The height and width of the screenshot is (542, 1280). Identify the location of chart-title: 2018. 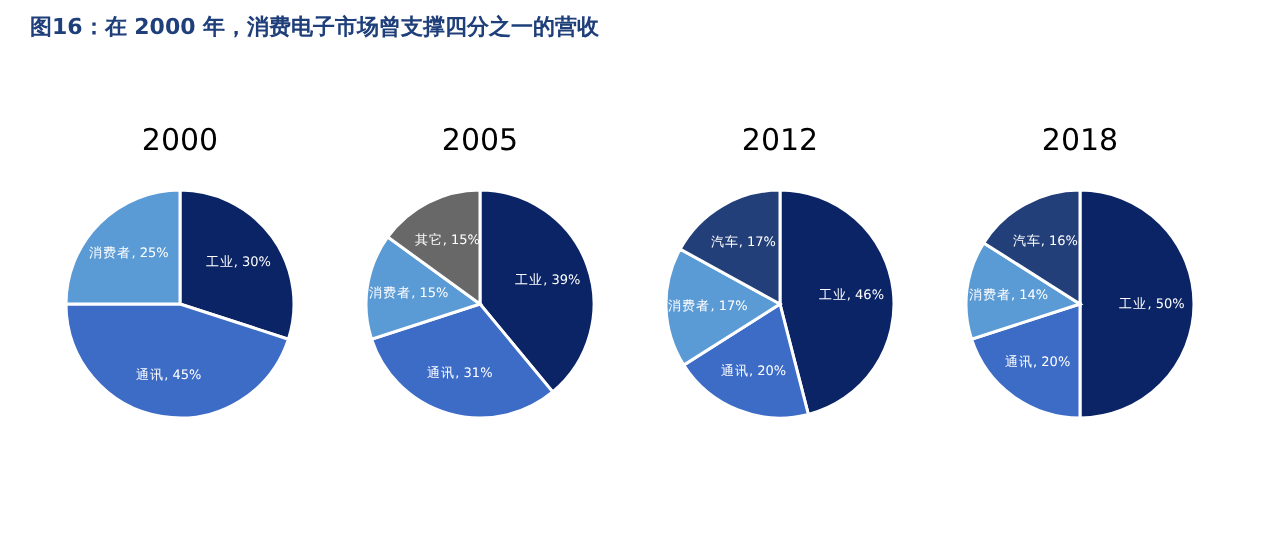
(1080, 140).